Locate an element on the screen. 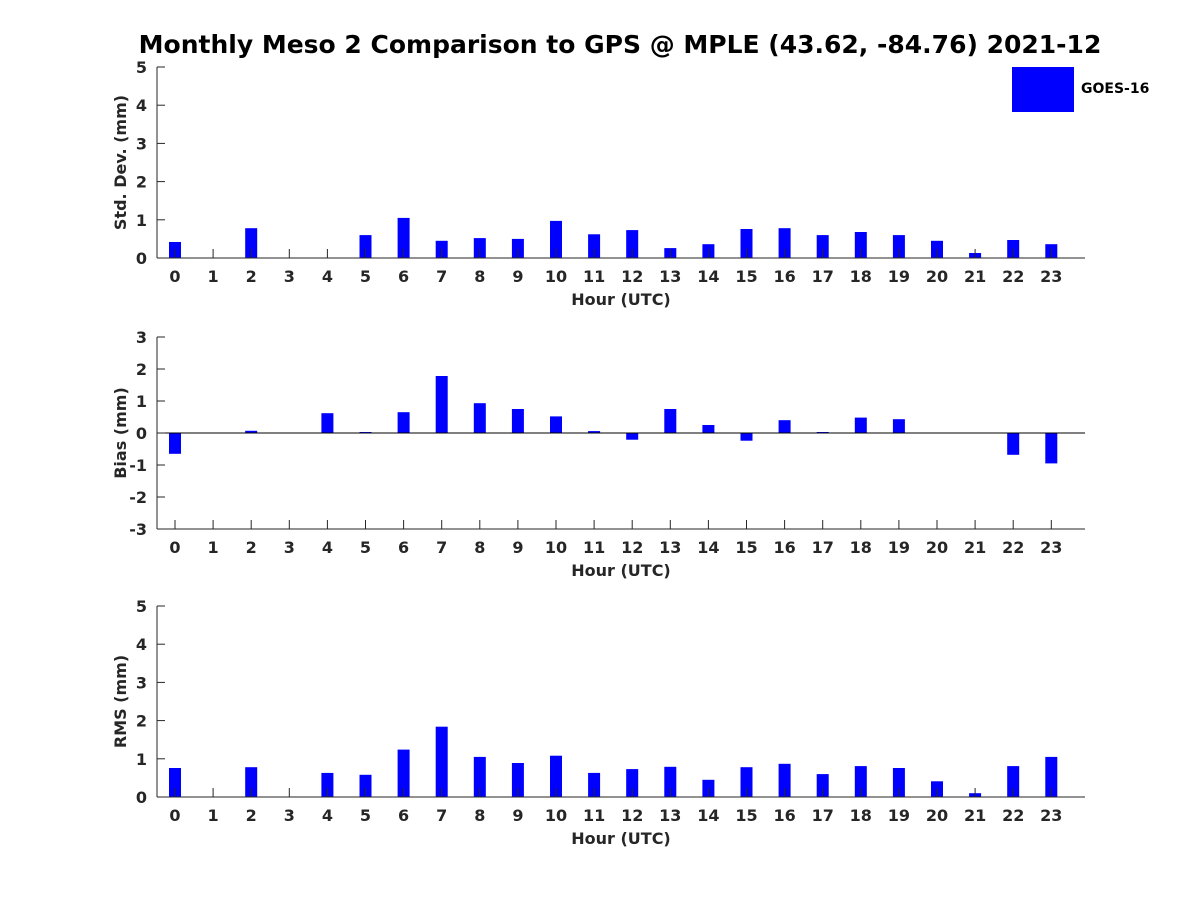 The image size is (1200, 900). y-tick-label: 1 is located at coordinates (141, 759).